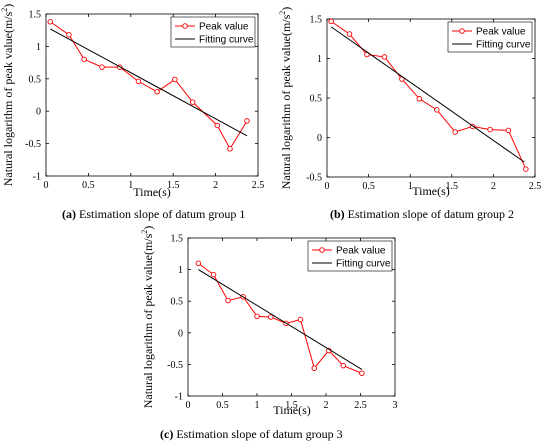 This screenshot has width=550, height=446. Describe the element at coordinates (429, 214) in the screenshot. I see `caption-b-text: Estimation slope of datum group 2` at that location.